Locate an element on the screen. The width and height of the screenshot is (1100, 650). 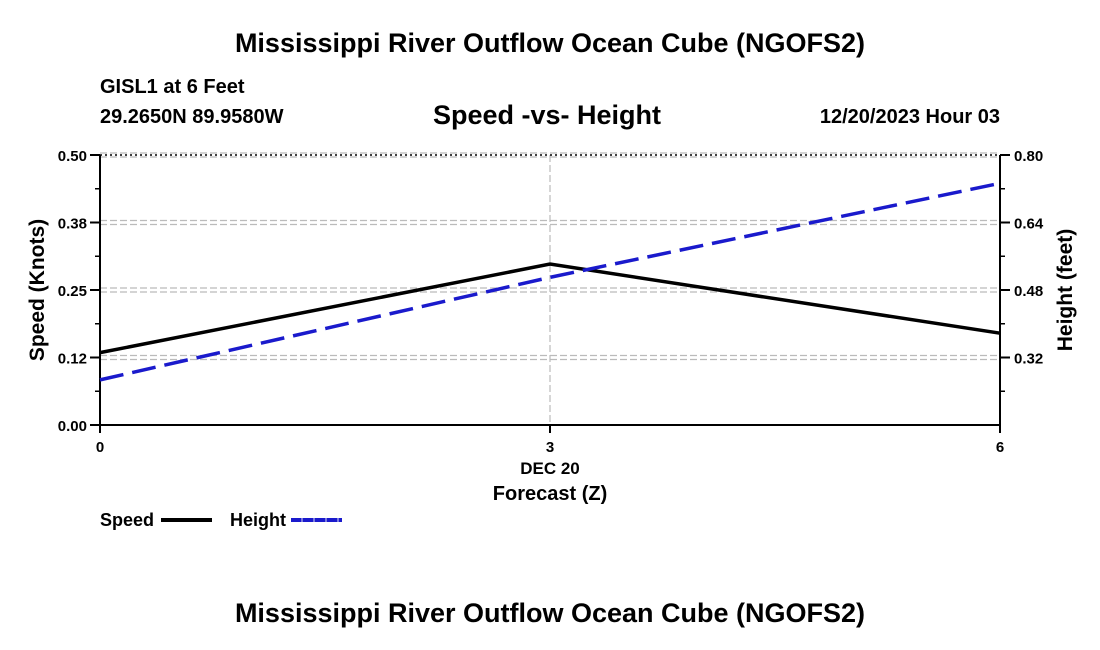
y-tick-label: 0.50 is located at coordinates (72, 156).